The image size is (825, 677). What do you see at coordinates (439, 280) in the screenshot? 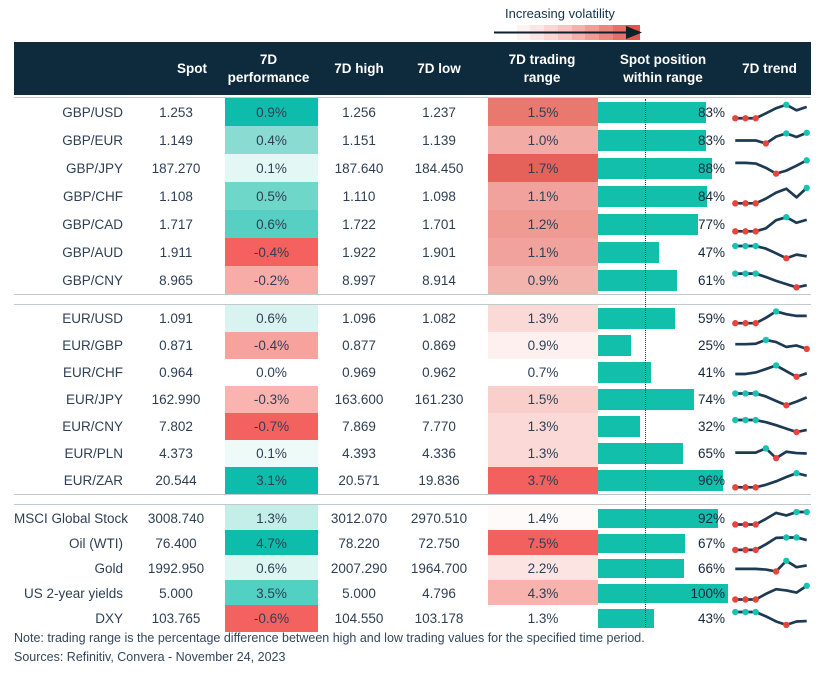
I see `low-value: 8.914` at bounding box center [439, 280].